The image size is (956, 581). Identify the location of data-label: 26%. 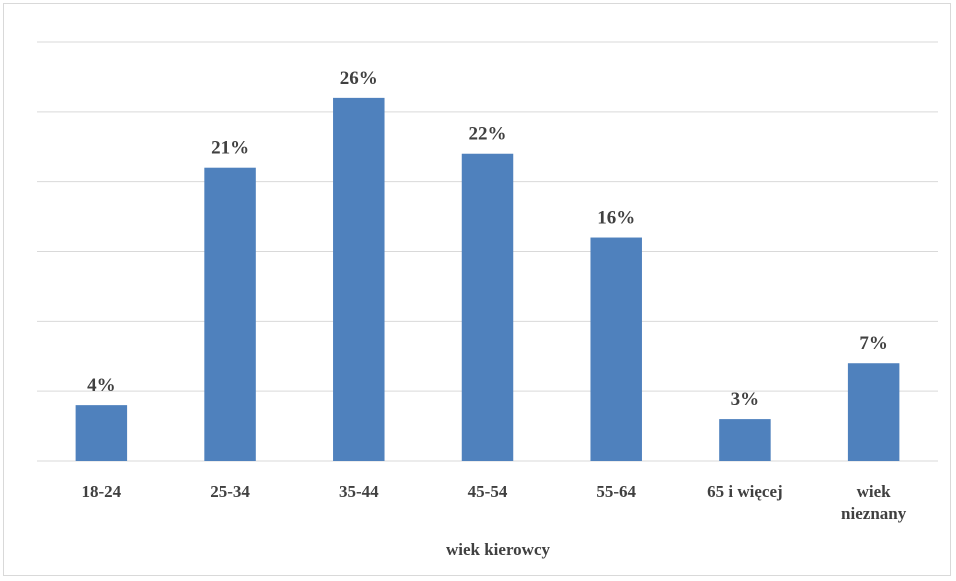
(359, 78).